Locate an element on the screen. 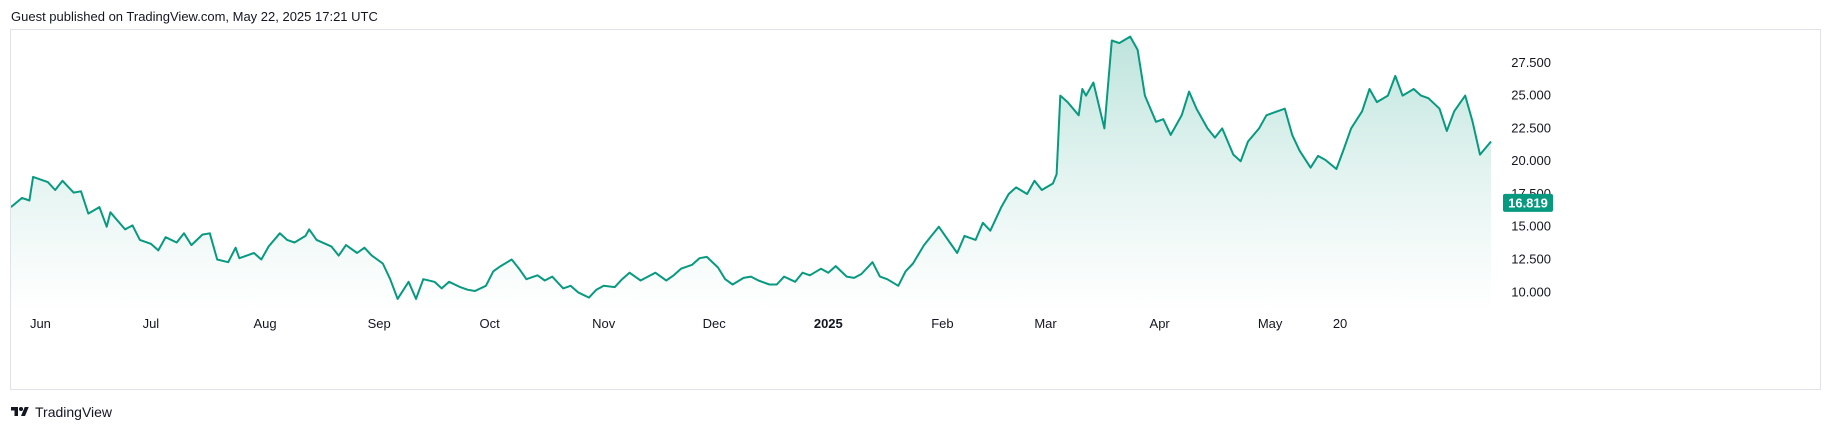  x-tick-label: Dec is located at coordinates (715, 323).